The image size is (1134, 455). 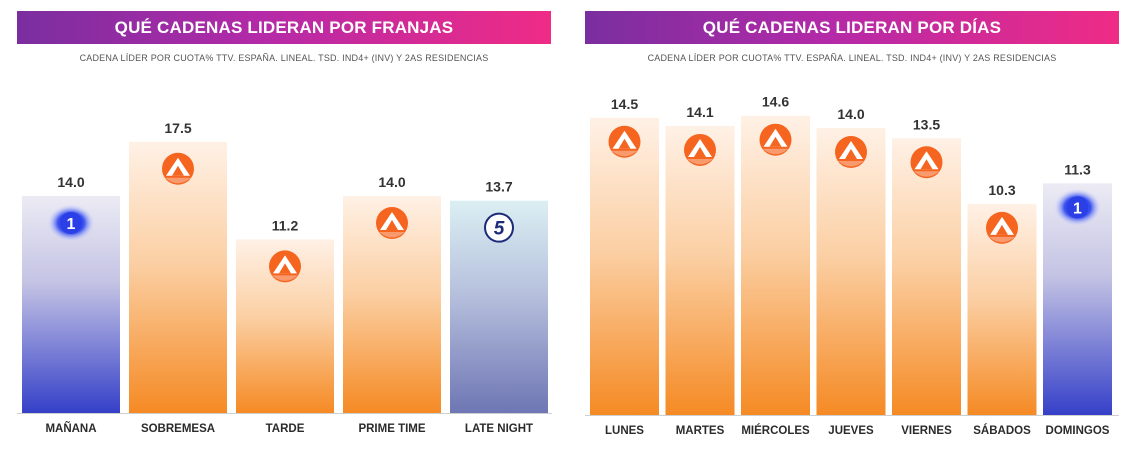 What do you see at coordinates (285, 429) in the screenshot?
I see `category-label-tarde: TARDE` at bounding box center [285, 429].